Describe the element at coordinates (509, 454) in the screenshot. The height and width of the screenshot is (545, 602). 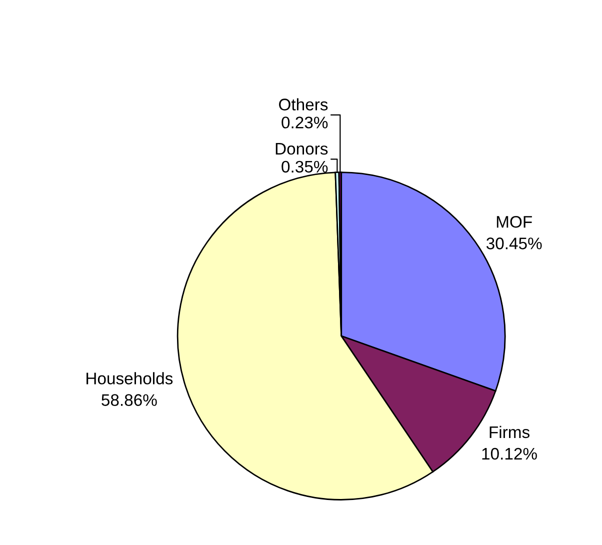
I see `data-label: 10.12%` at that location.